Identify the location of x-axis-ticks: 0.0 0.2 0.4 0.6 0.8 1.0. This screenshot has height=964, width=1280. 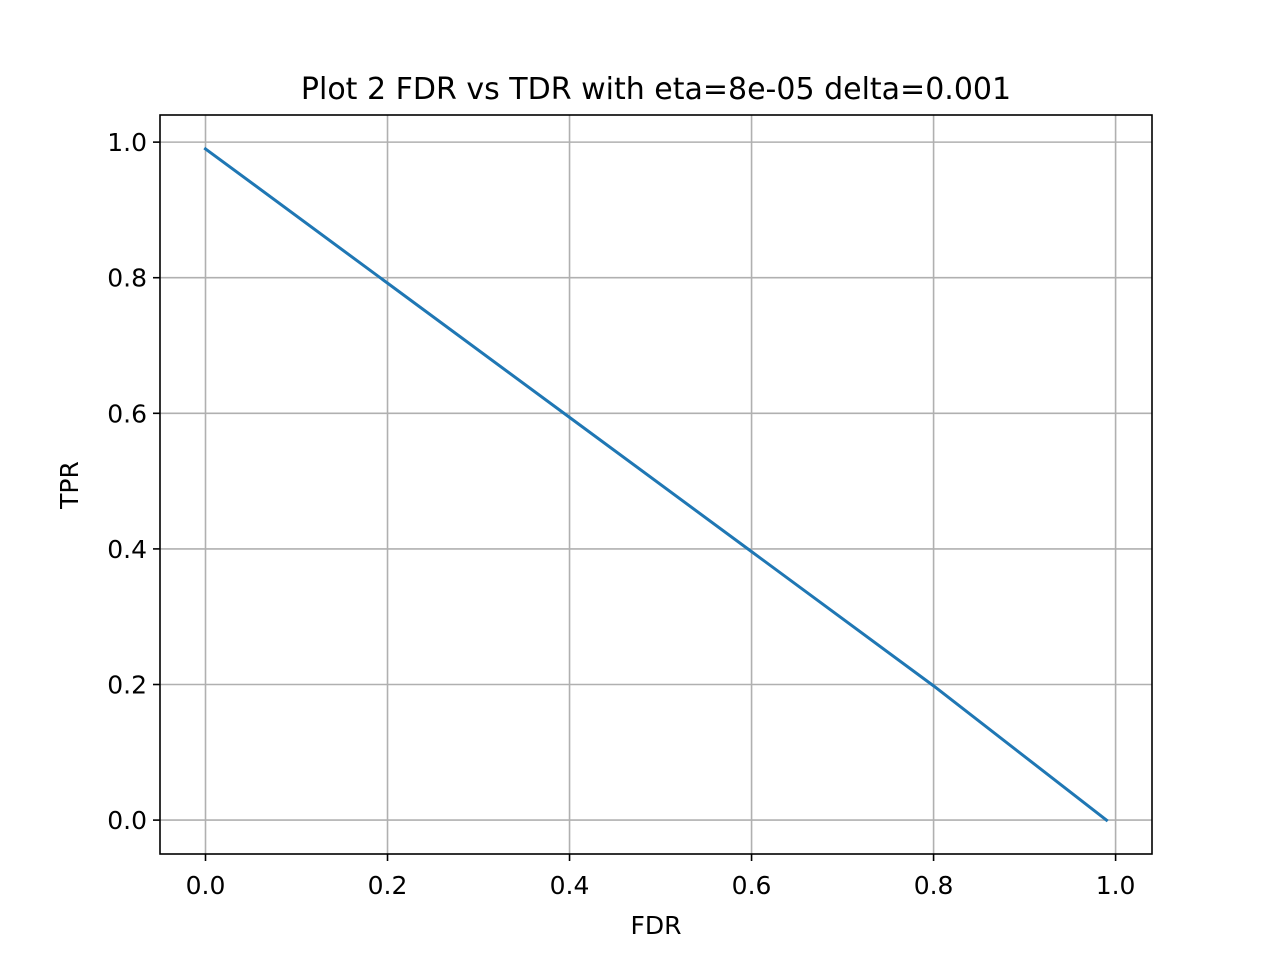
(661, 877).